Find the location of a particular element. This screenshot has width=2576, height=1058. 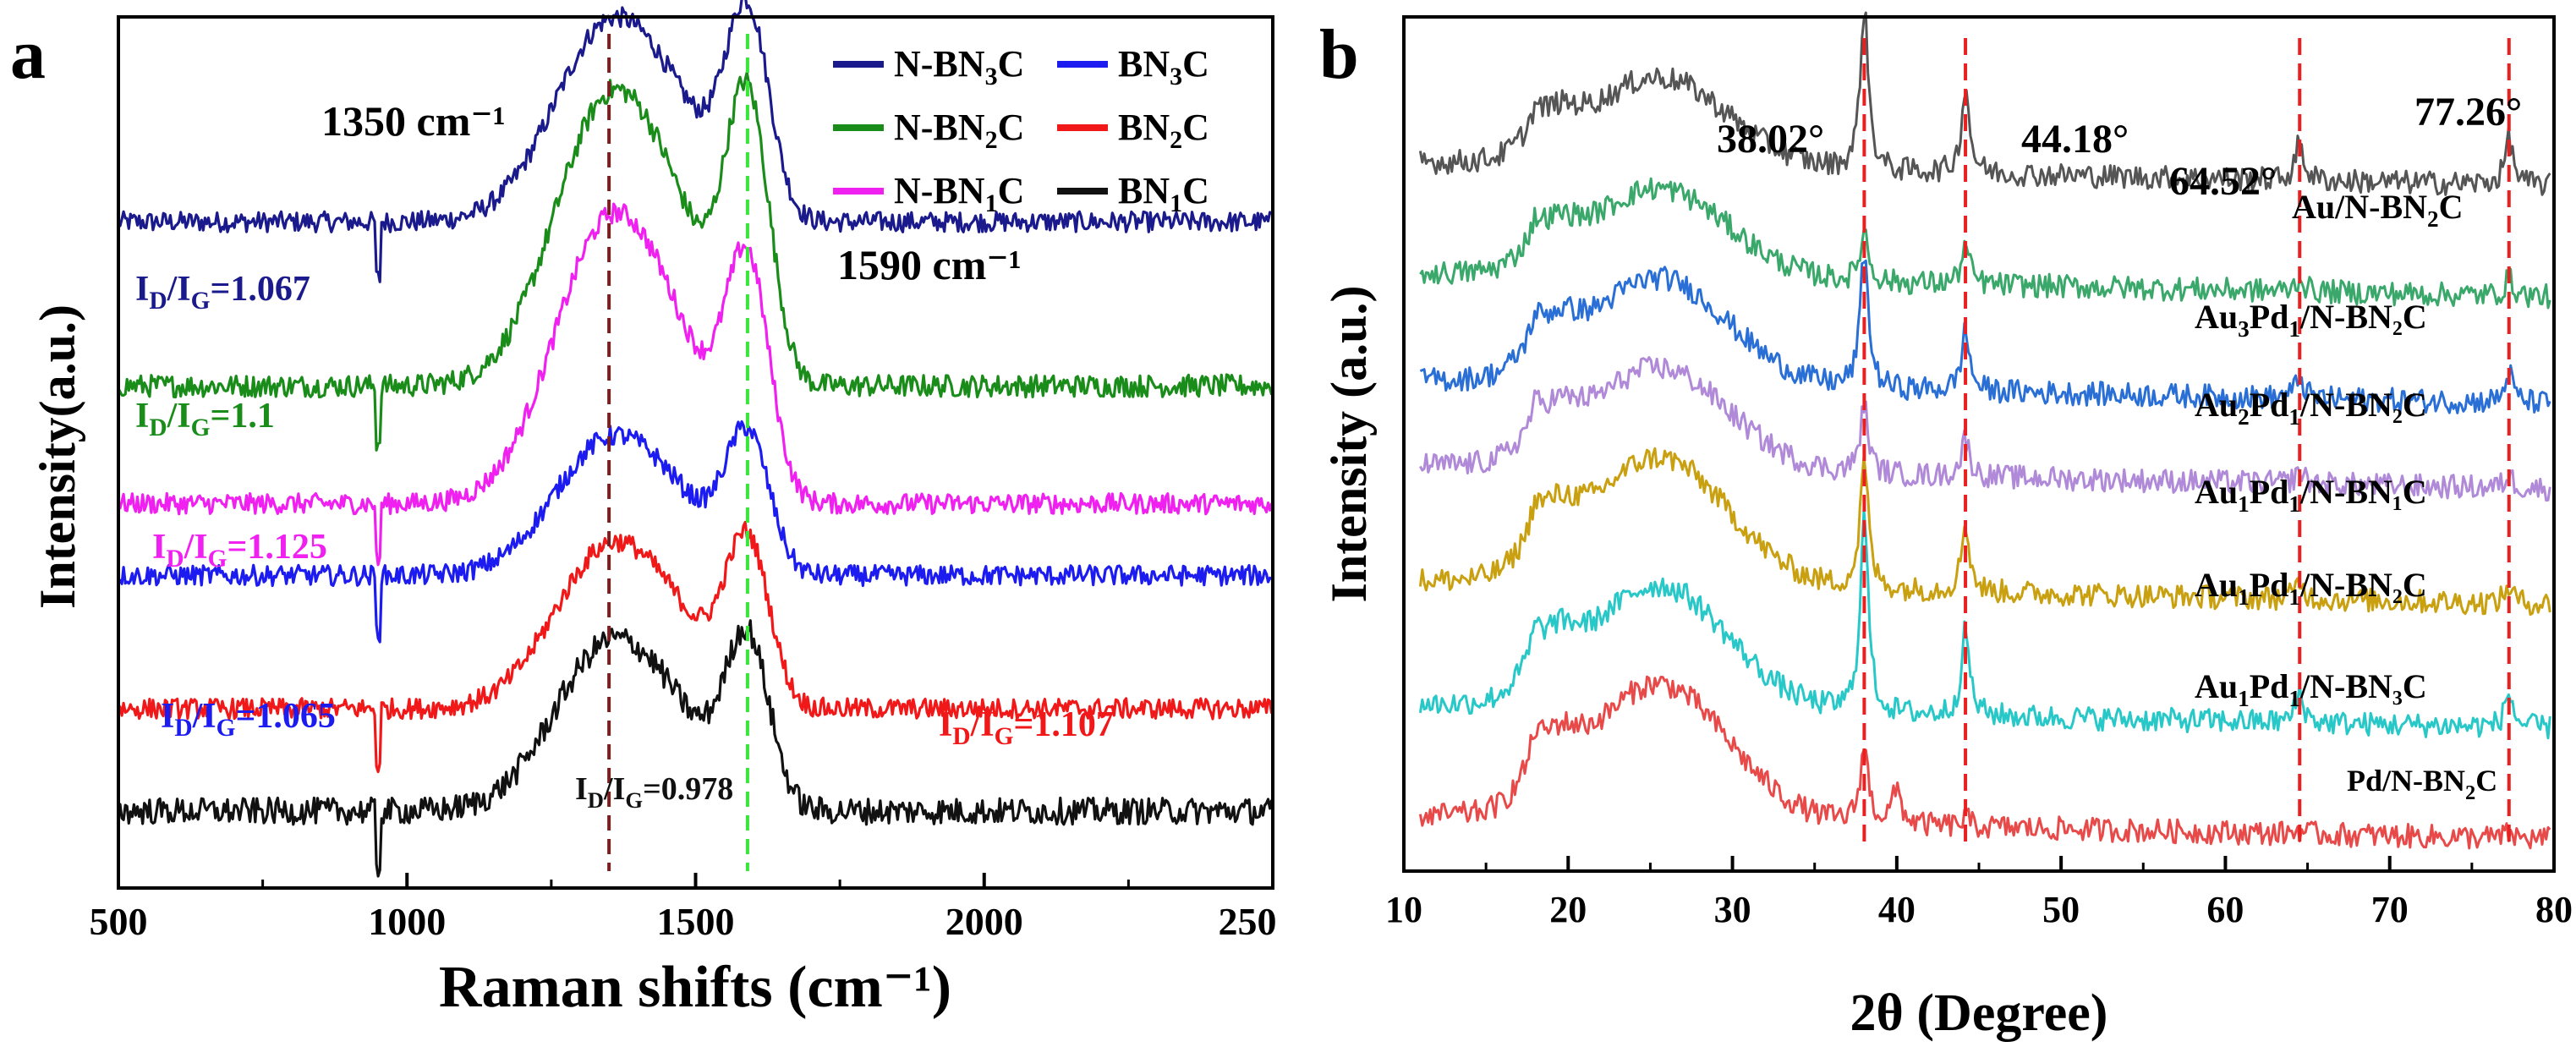

raman-peak-label-d: 1350 cm⁻¹ is located at coordinates (413, 121).